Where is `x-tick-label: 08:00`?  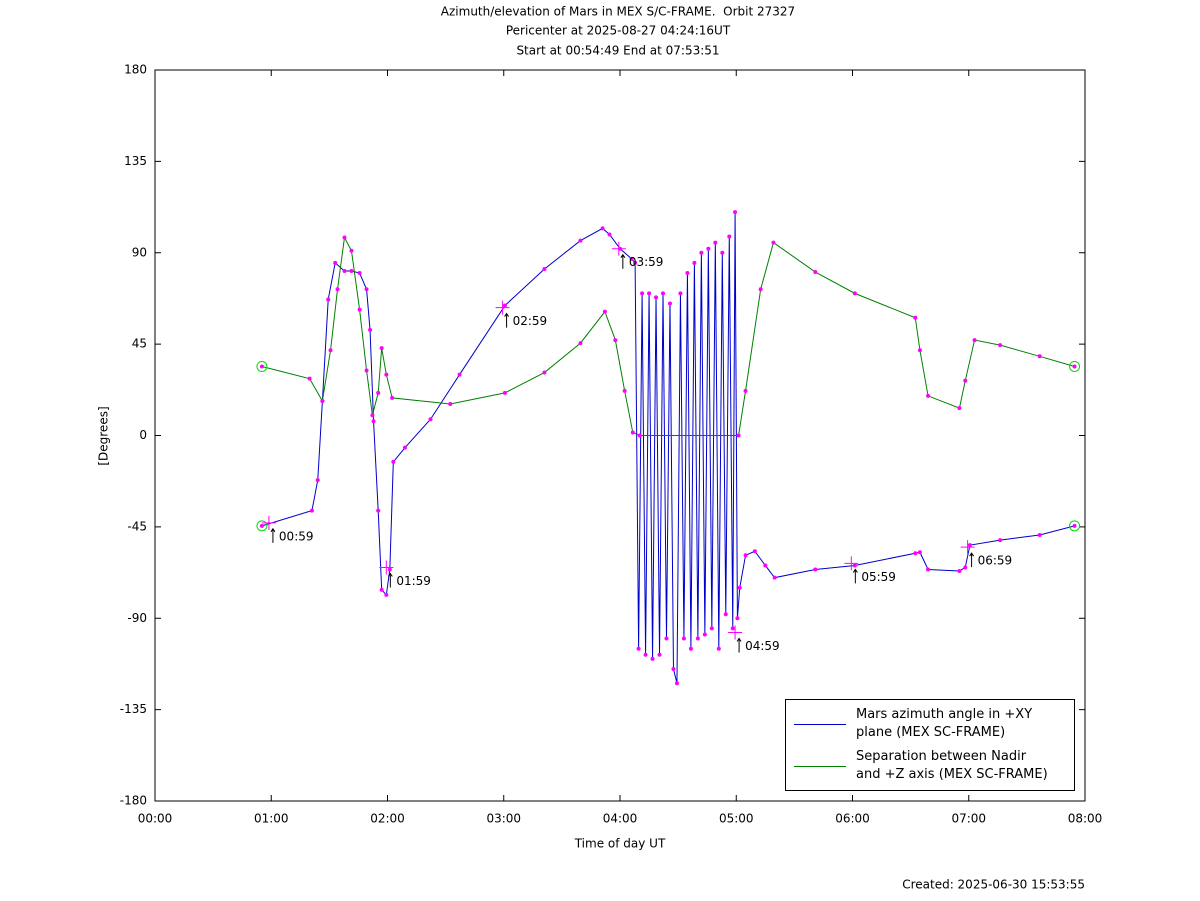 x-tick-label: 08:00 is located at coordinates (1085, 819).